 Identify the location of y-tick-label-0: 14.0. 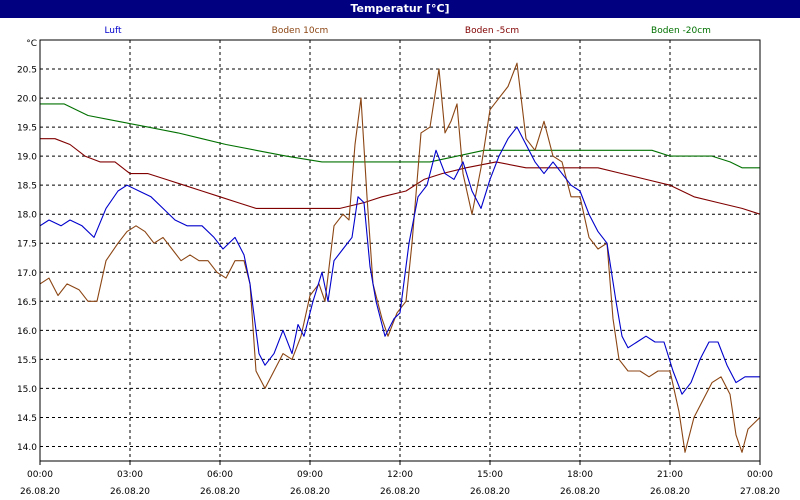
(27, 448).